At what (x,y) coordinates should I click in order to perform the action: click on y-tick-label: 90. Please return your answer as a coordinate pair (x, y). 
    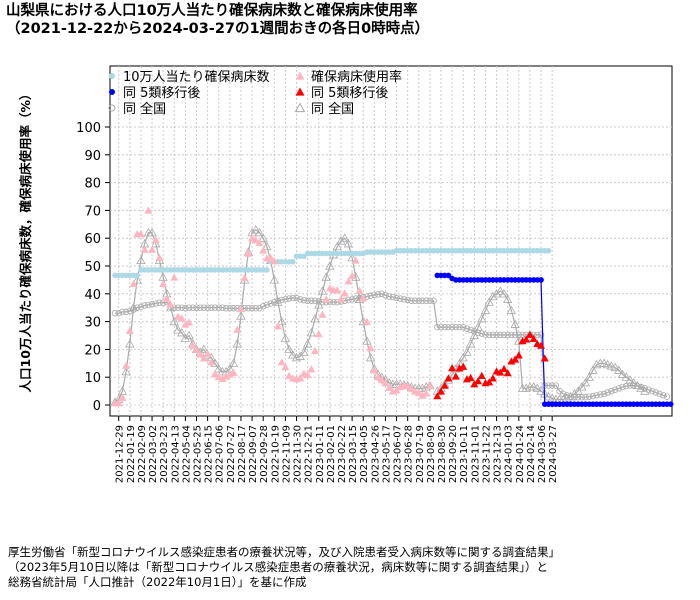
    Looking at the image, I should click on (92, 156).